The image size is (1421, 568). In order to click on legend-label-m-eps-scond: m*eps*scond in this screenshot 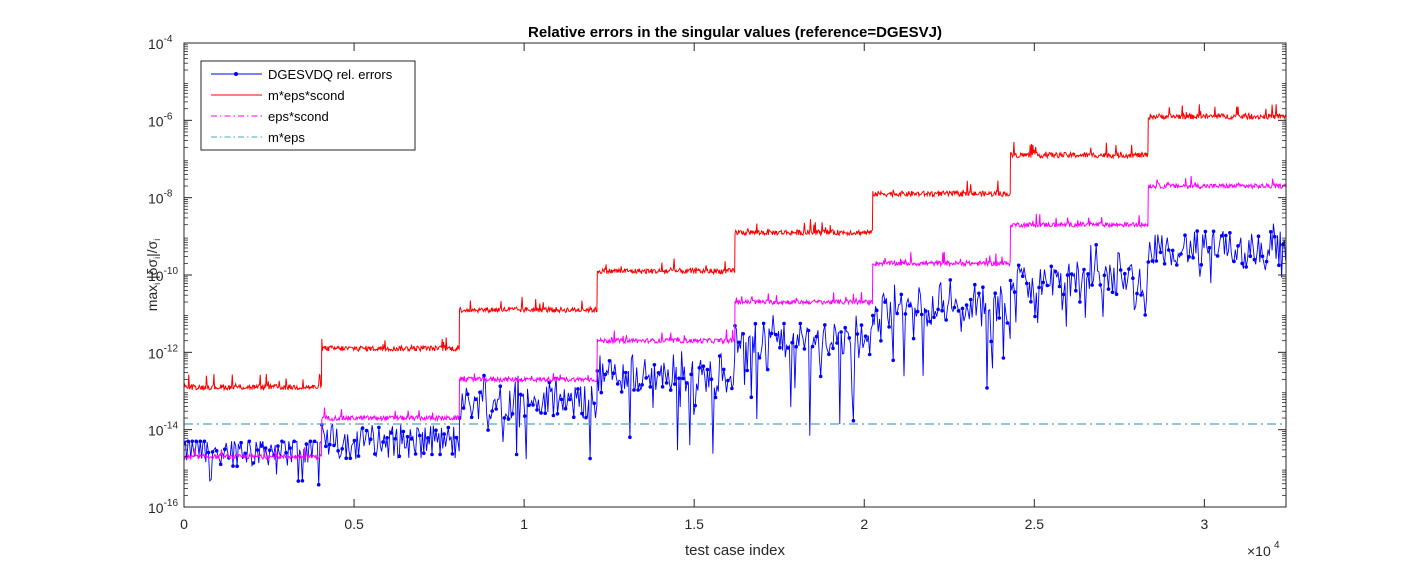, I will do `click(306, 95)`.